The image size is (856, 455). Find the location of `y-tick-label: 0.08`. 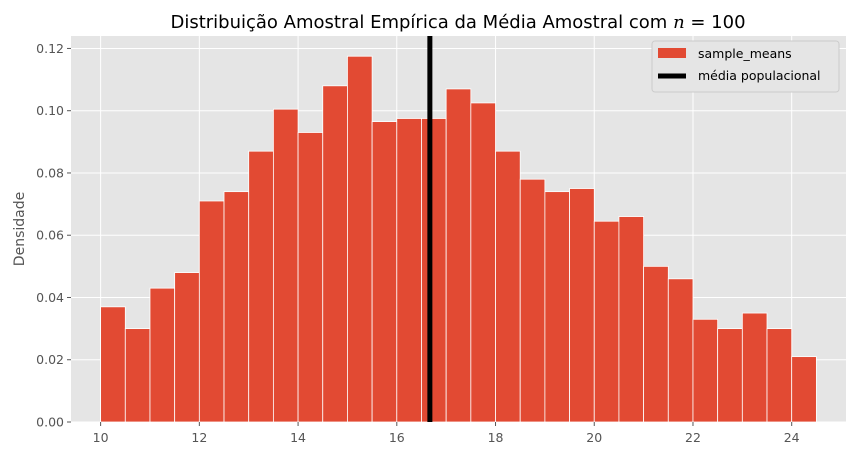

y-tick-label: 0.08 is located at coordinates (50, 172).